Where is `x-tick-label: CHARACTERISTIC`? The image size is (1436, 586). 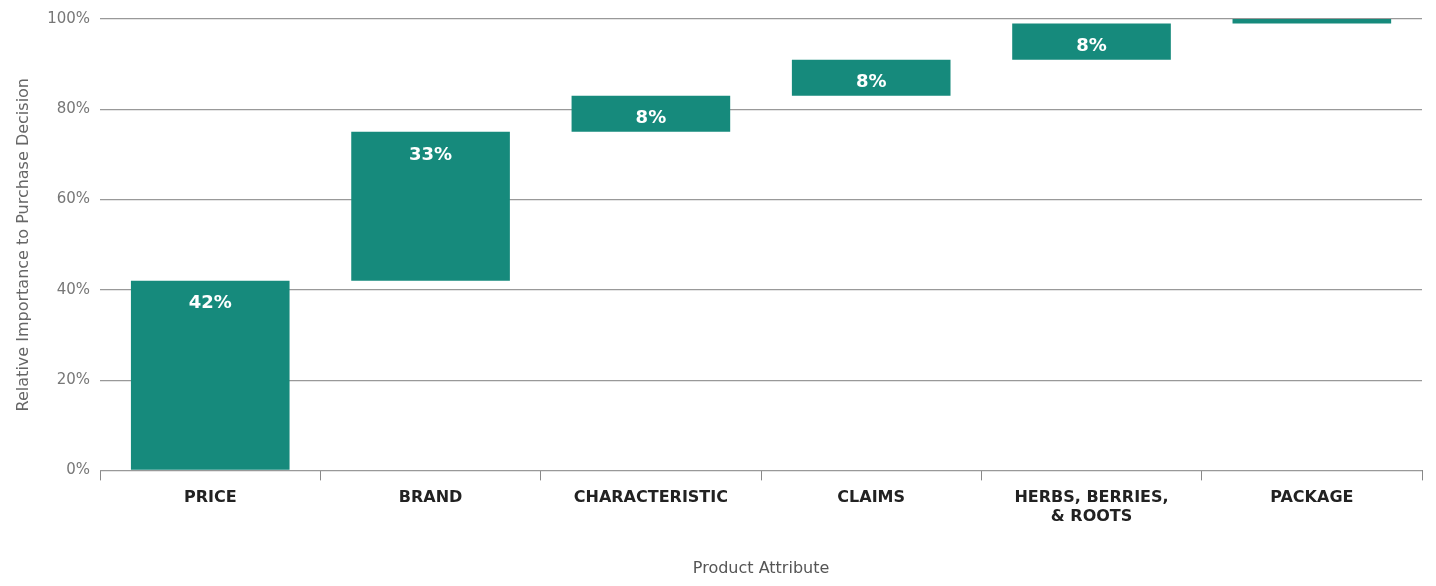
x-tick-label: CHARACTERISTIC is located at coordinates (650, 497).